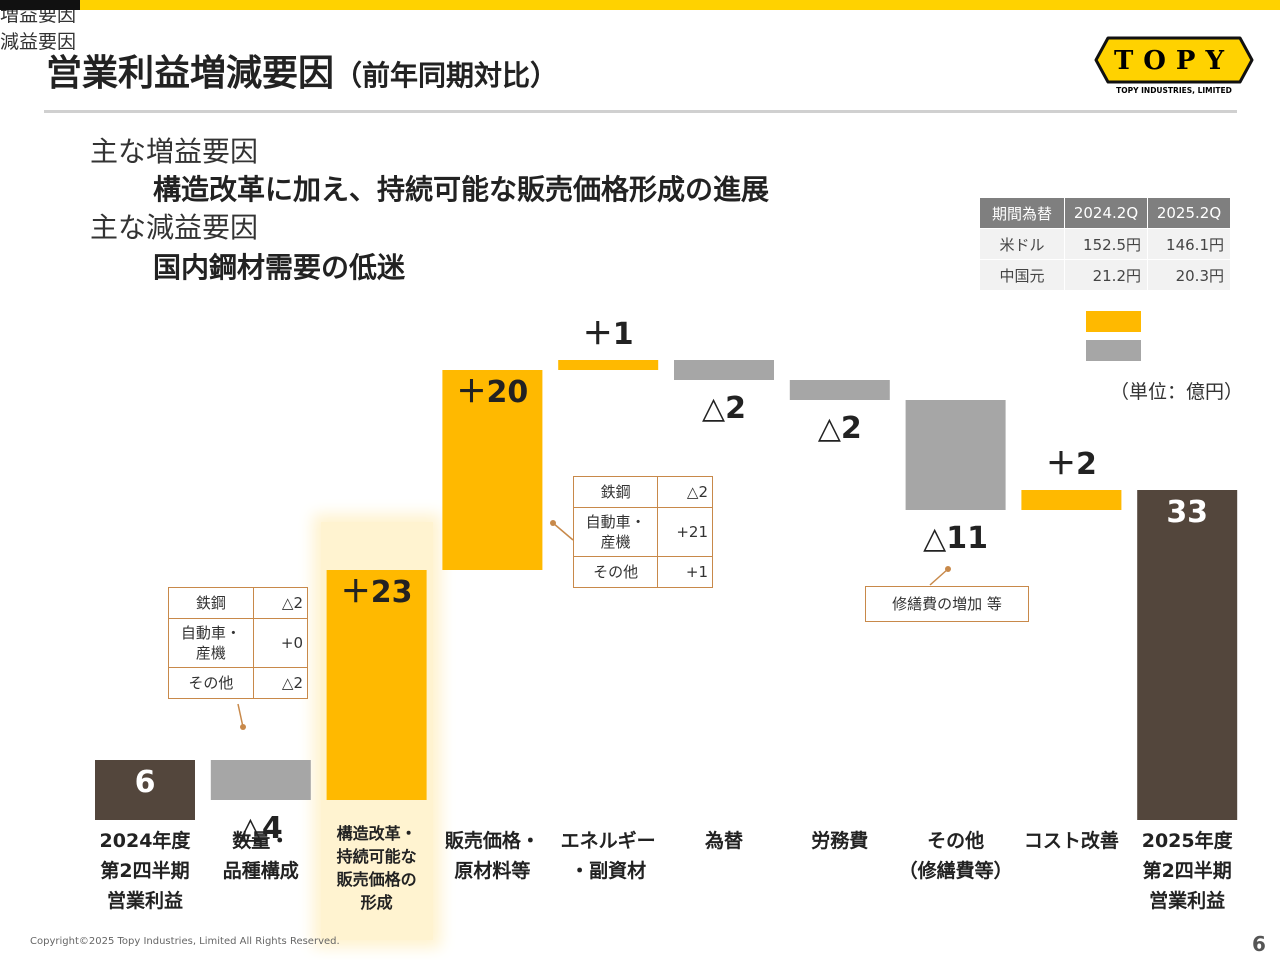 This screenshot has width=1280, height=960. I want to click on title: 営業利益増減要因, so click(190, 73).